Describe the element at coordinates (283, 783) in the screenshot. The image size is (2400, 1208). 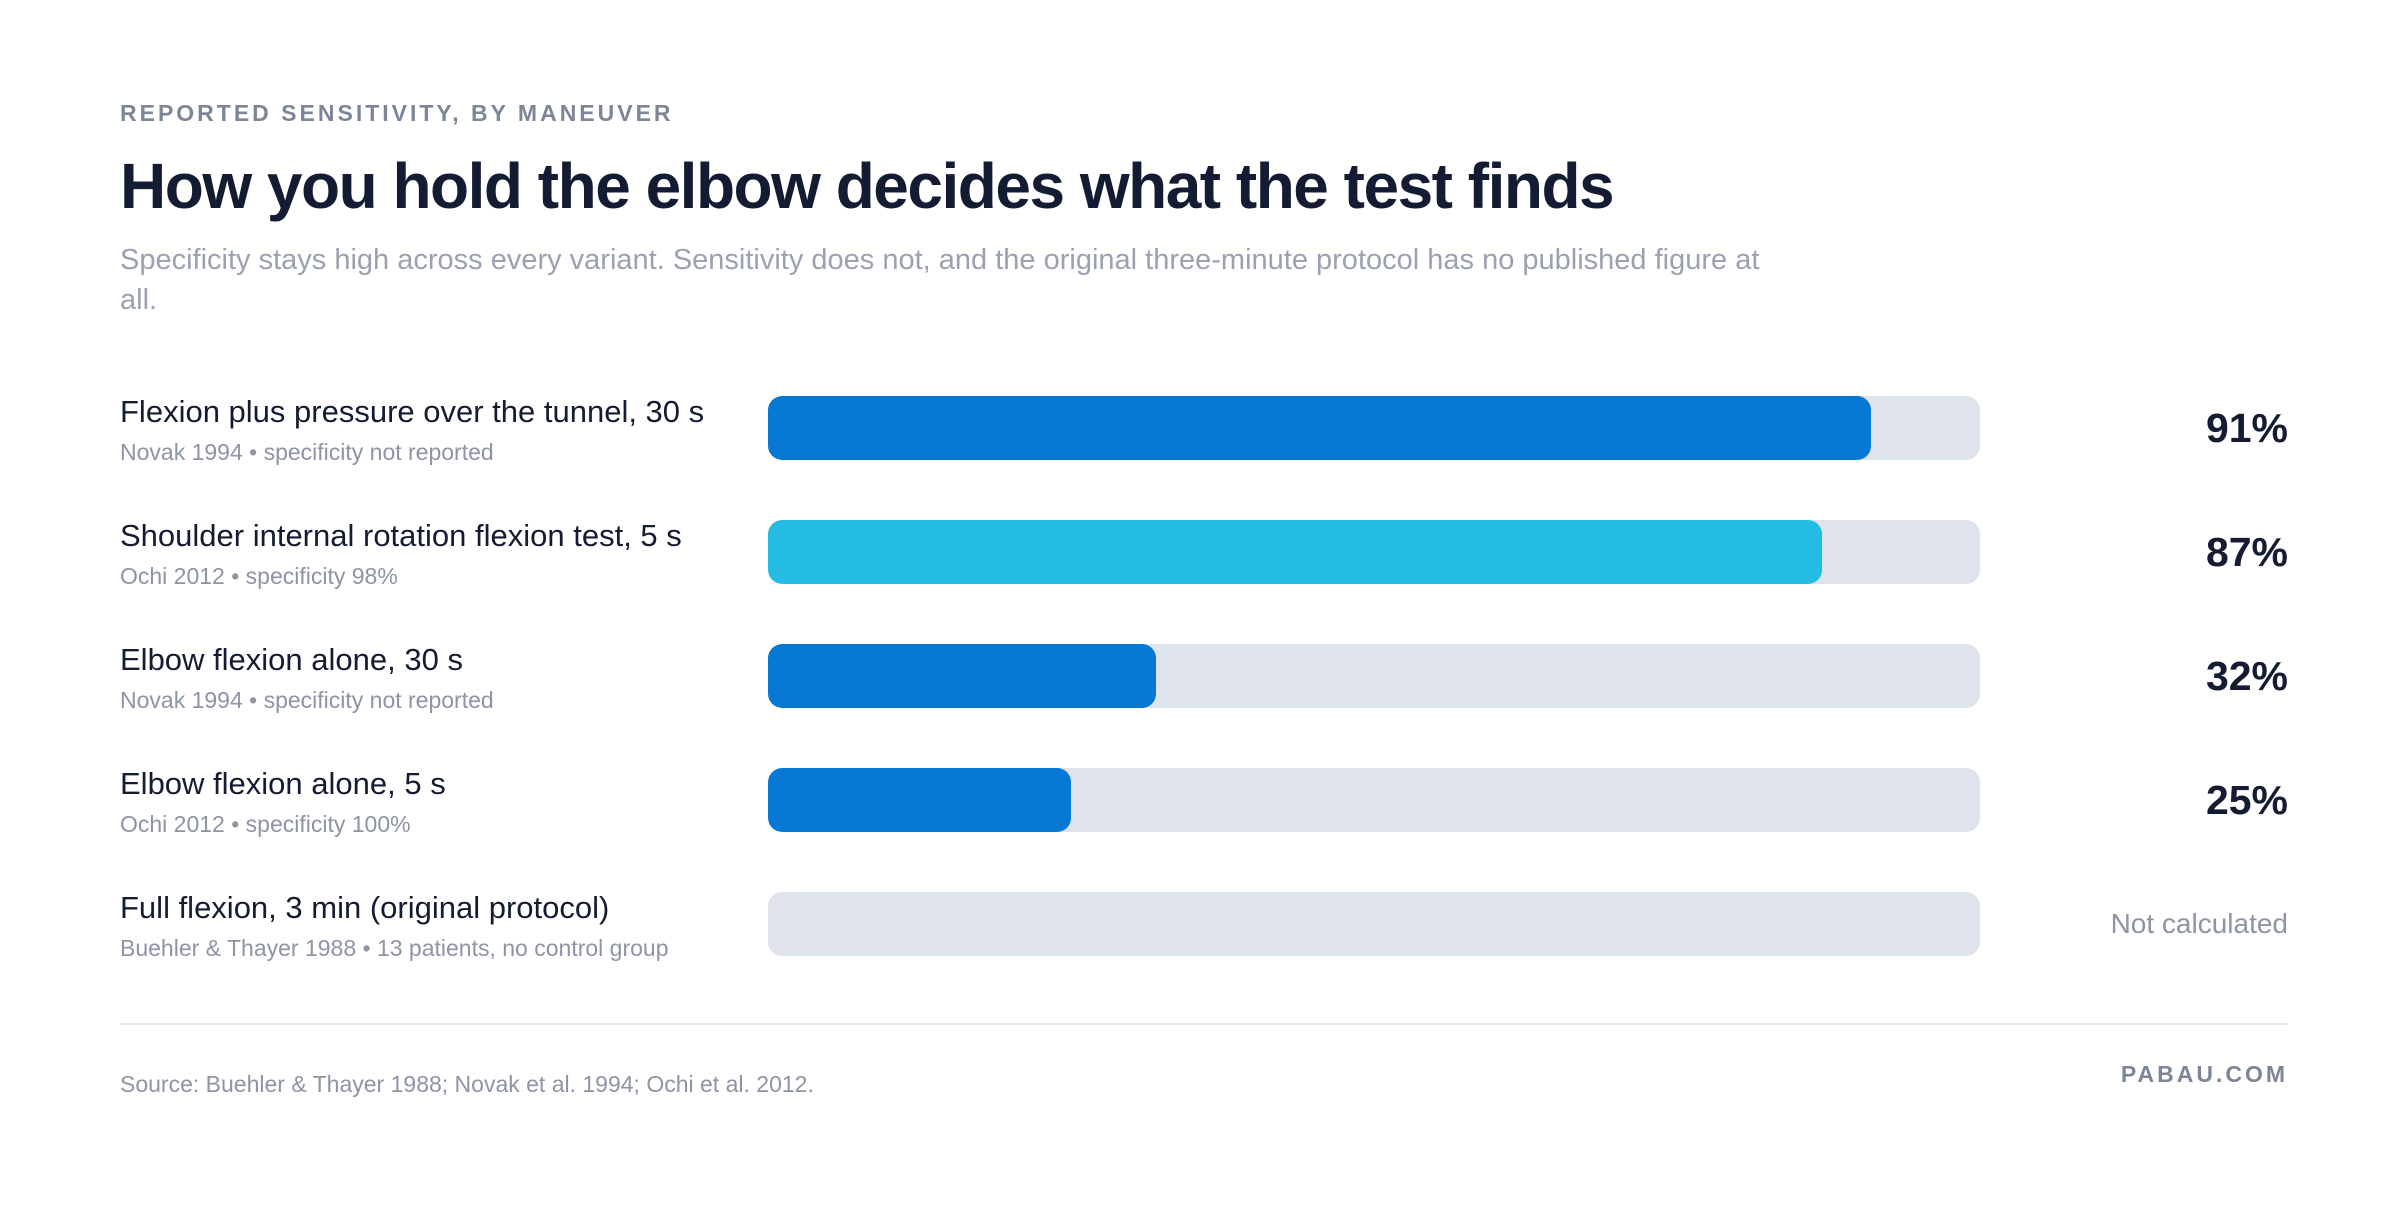
I see `row-label: Elbow flexion alone, 5 s` at that location.